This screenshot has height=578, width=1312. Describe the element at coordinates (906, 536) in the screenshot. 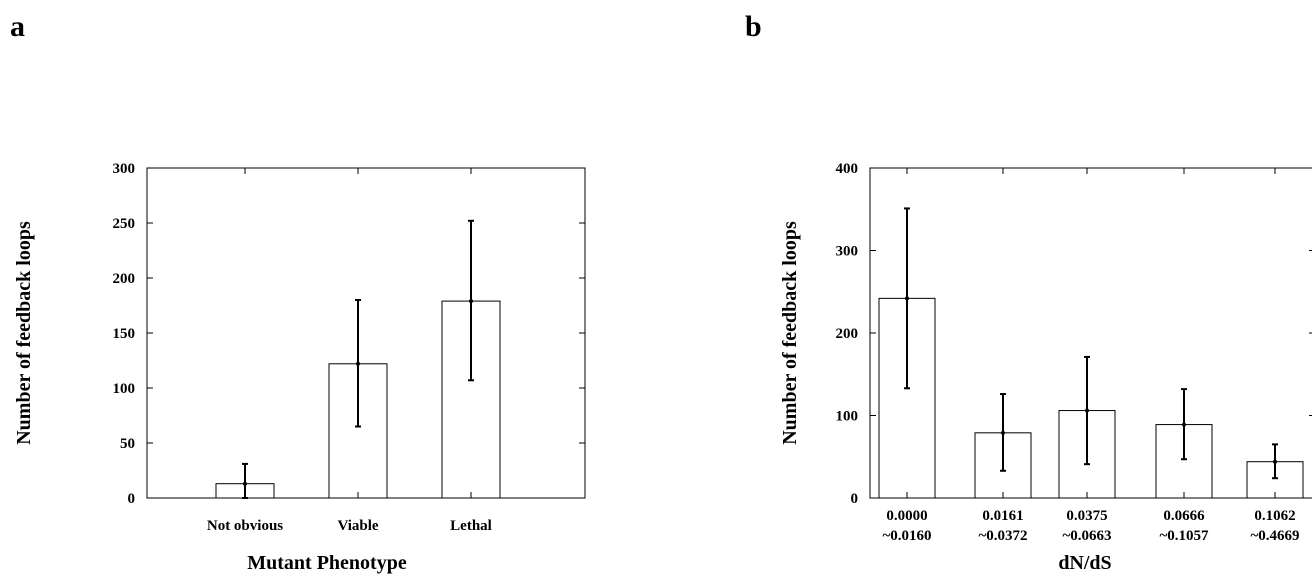

I see `x-tick-label: ~0.0160` at that location.